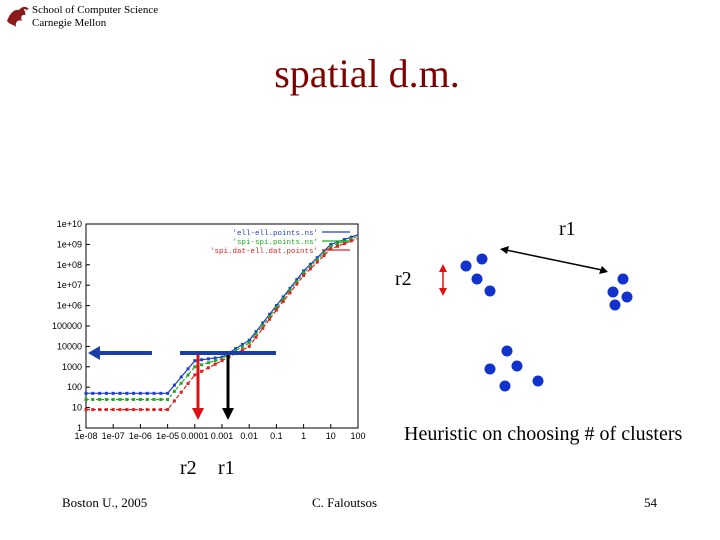 Image resolution: width=720 pixels, height=540 pixels. I want to click on x-tick-label: 0.001, so click(222, 436).